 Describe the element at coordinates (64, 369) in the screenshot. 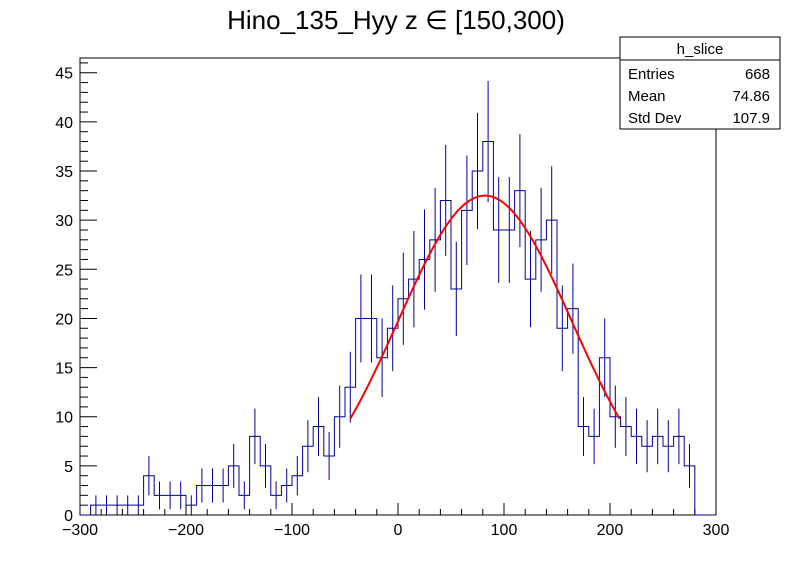

I see `y-tick-label: 15` at that location.